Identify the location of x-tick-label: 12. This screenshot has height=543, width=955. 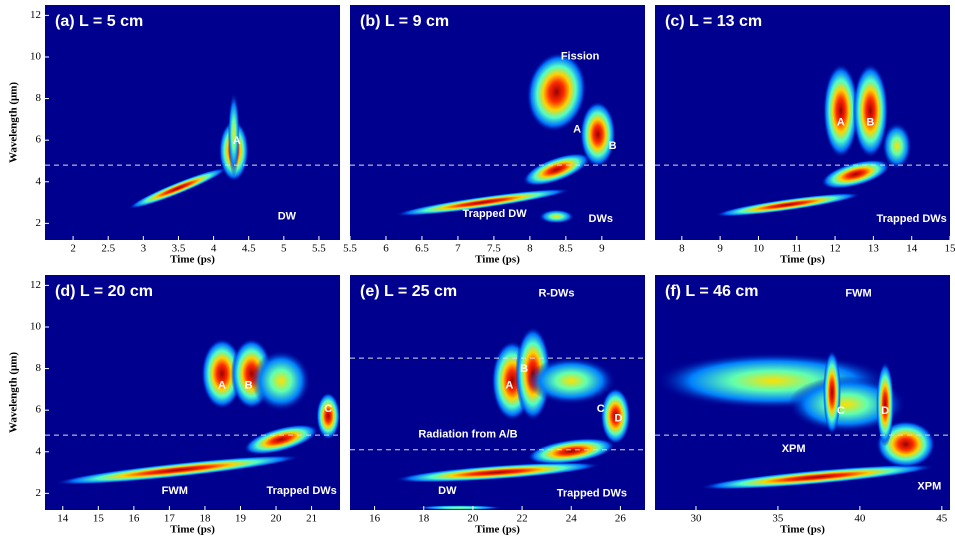
(835, 249).